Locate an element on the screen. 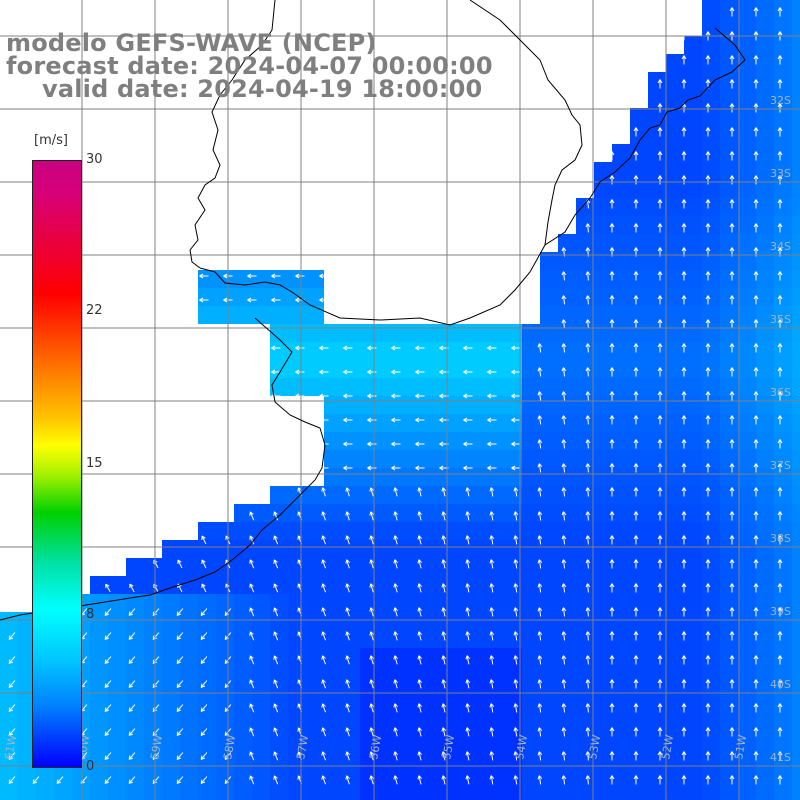 The image size is (800, 800). longitude-label: 56W is located at coordinates (375, 747).